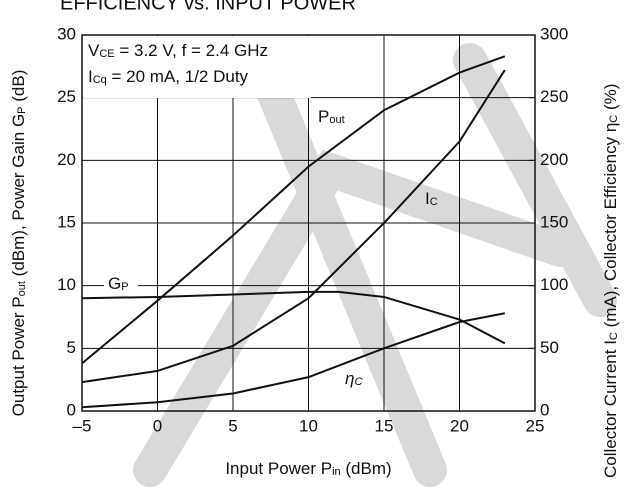  What do you see at coordinates (22, 288) in the screenshot?
I see `y-axis-label-part: out` at bounding box center [22, 288].